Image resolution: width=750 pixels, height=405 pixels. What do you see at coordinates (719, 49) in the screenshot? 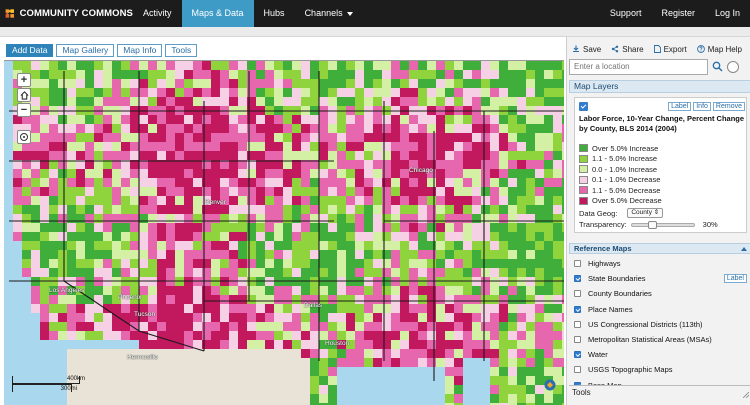
I see `help-button: Map Help` at bounding box center [719, 49].